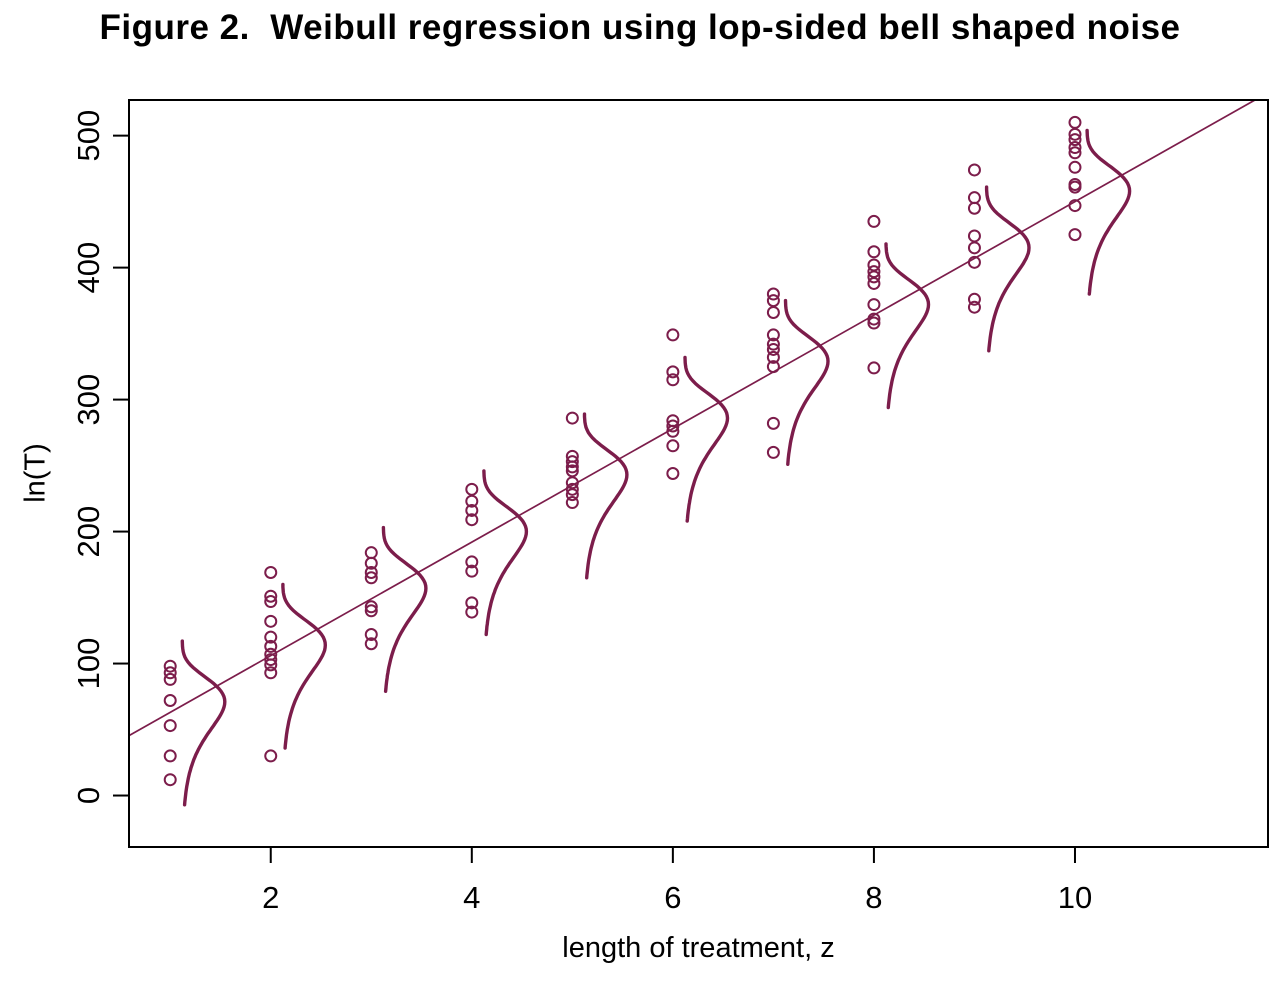 Image resolution: width=1282 pixels, height=982 pixels. I want to click on y-axis-label: ln(T), so click(35, 473).